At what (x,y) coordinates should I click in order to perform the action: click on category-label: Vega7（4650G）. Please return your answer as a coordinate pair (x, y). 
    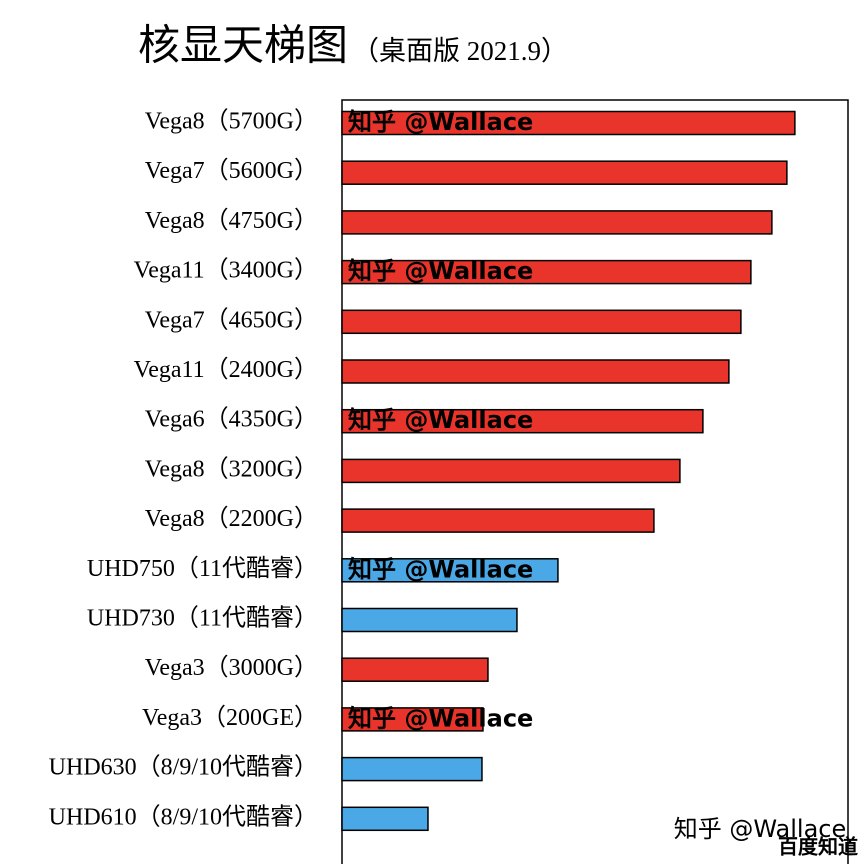
    Looking at the image, I should click on (231, 320).